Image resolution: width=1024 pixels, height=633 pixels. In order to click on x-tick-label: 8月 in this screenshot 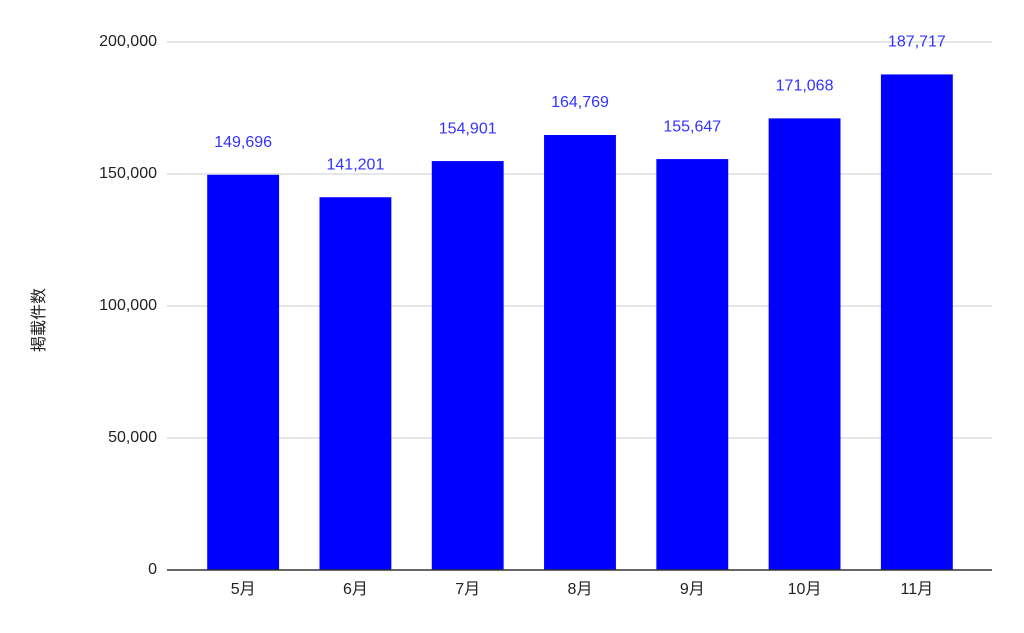, I will do `click(580, 589)`.